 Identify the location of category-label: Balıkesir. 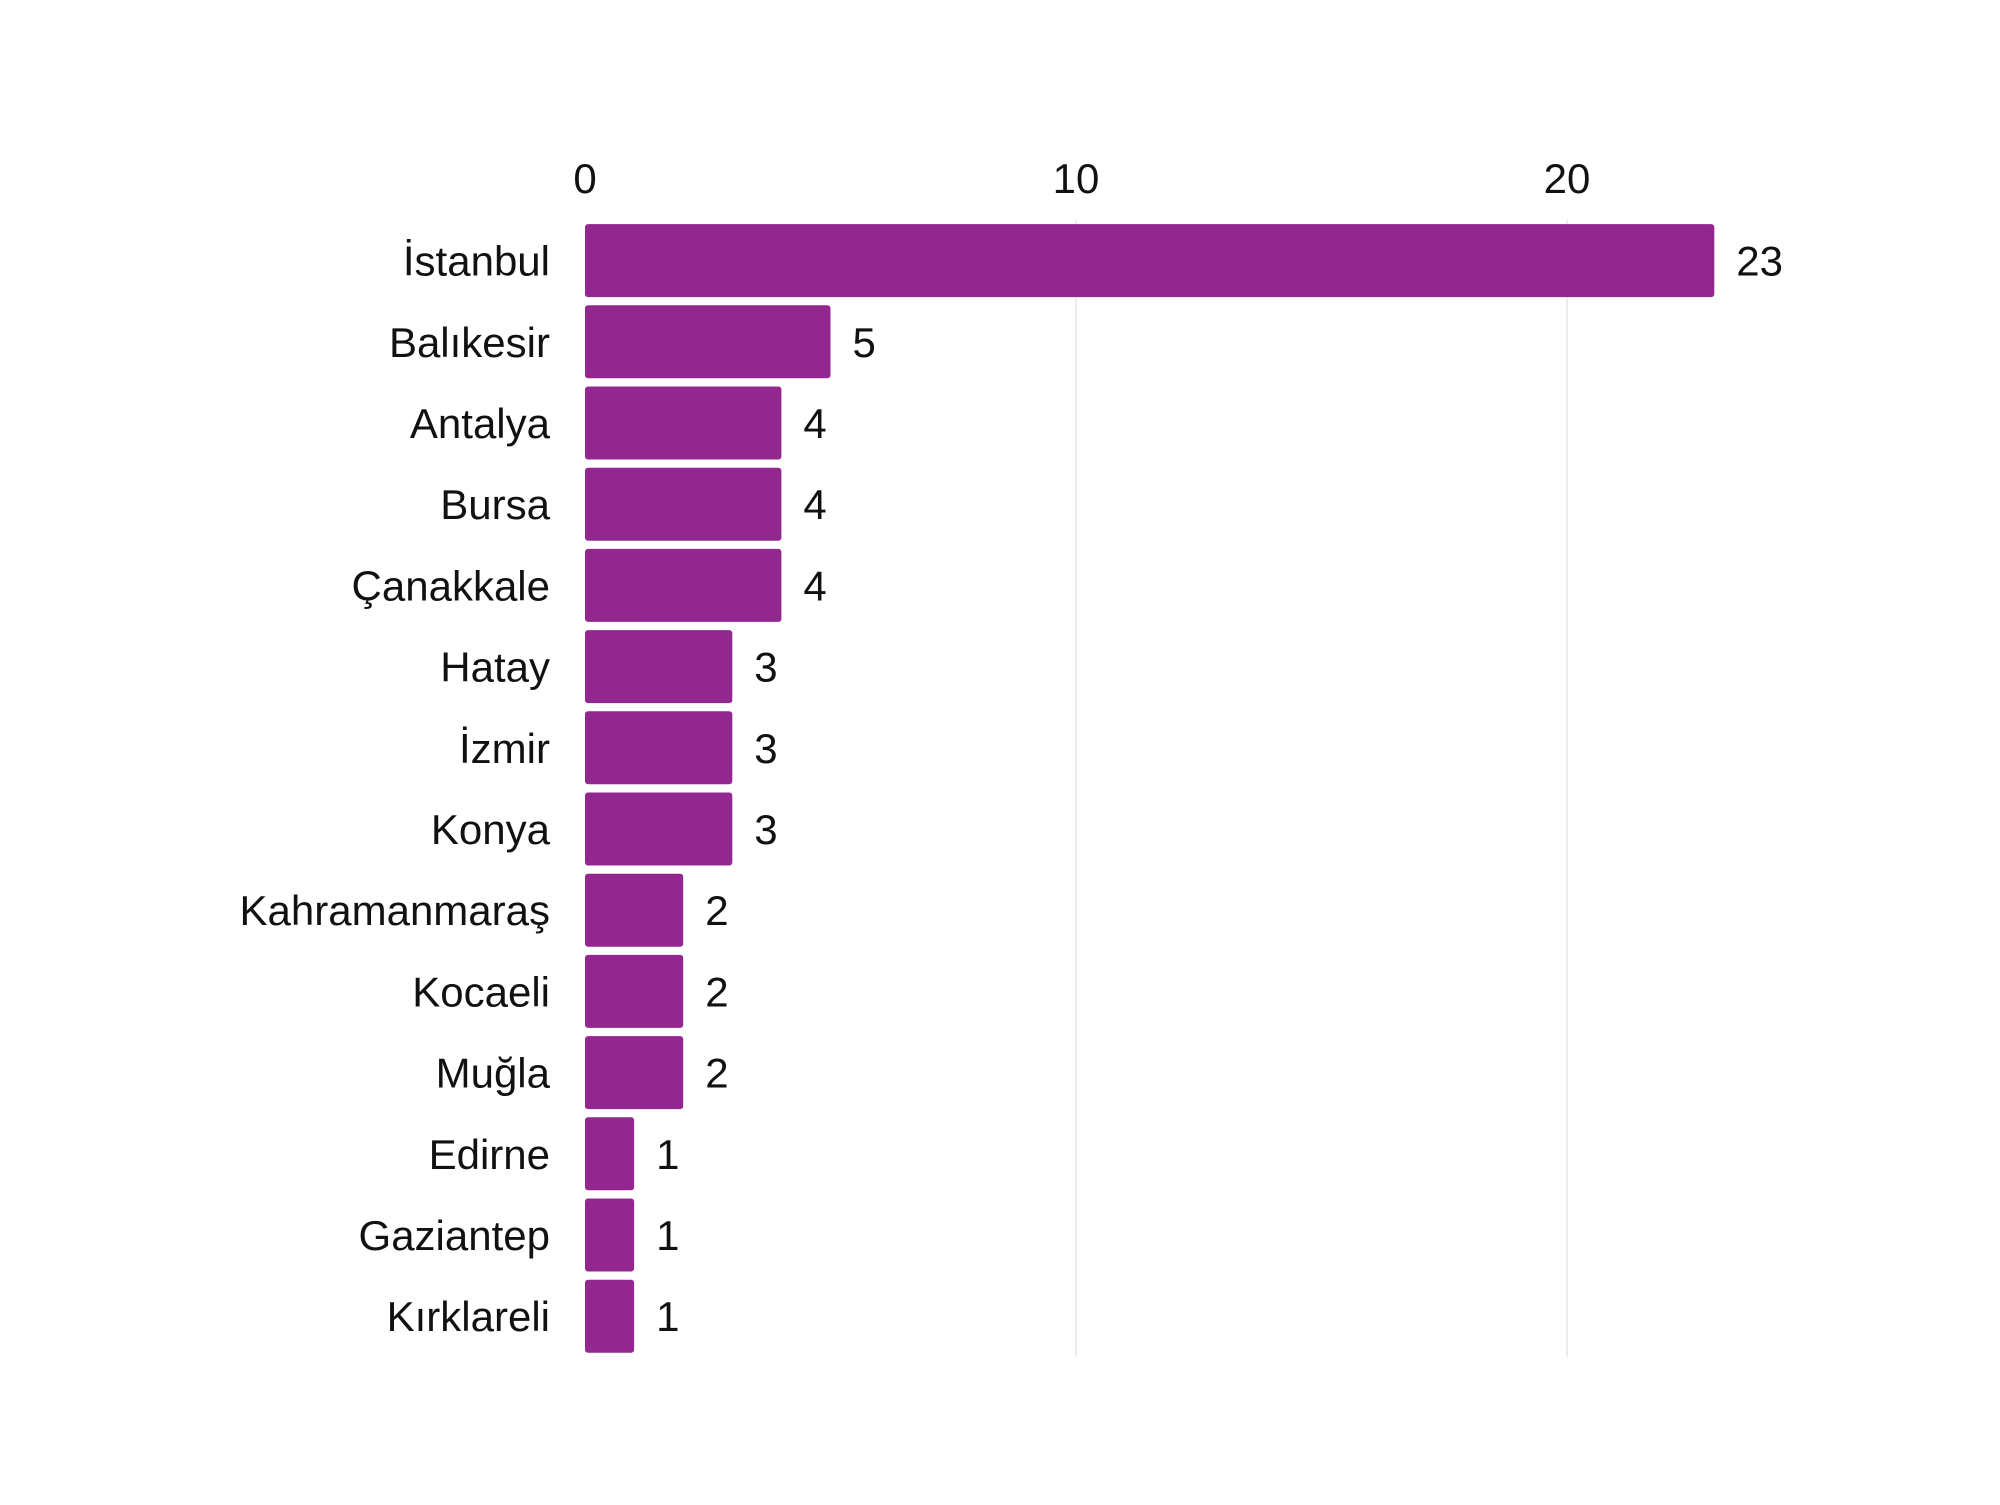
(469, 342).